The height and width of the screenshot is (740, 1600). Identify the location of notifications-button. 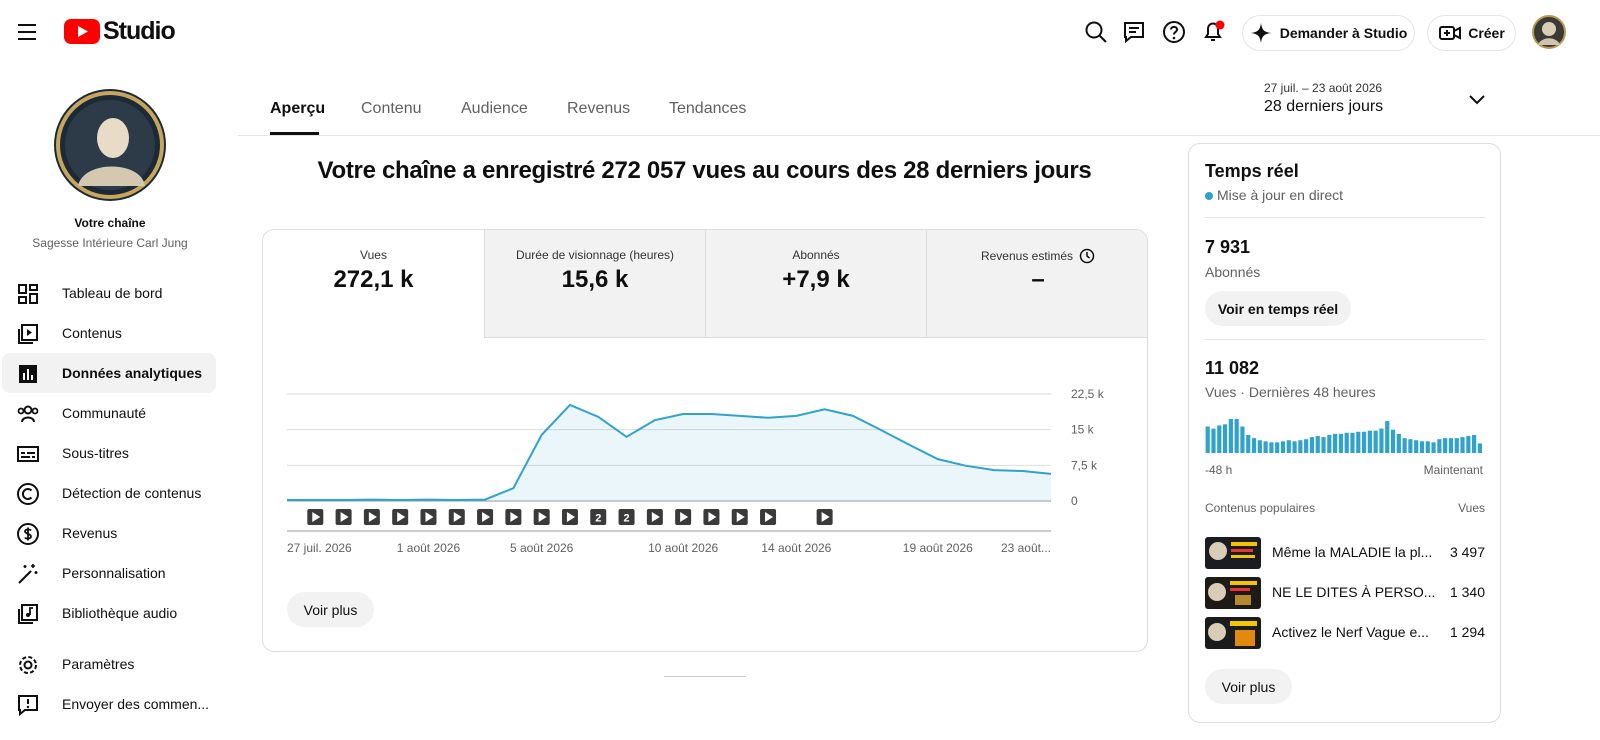
(1214, 32).